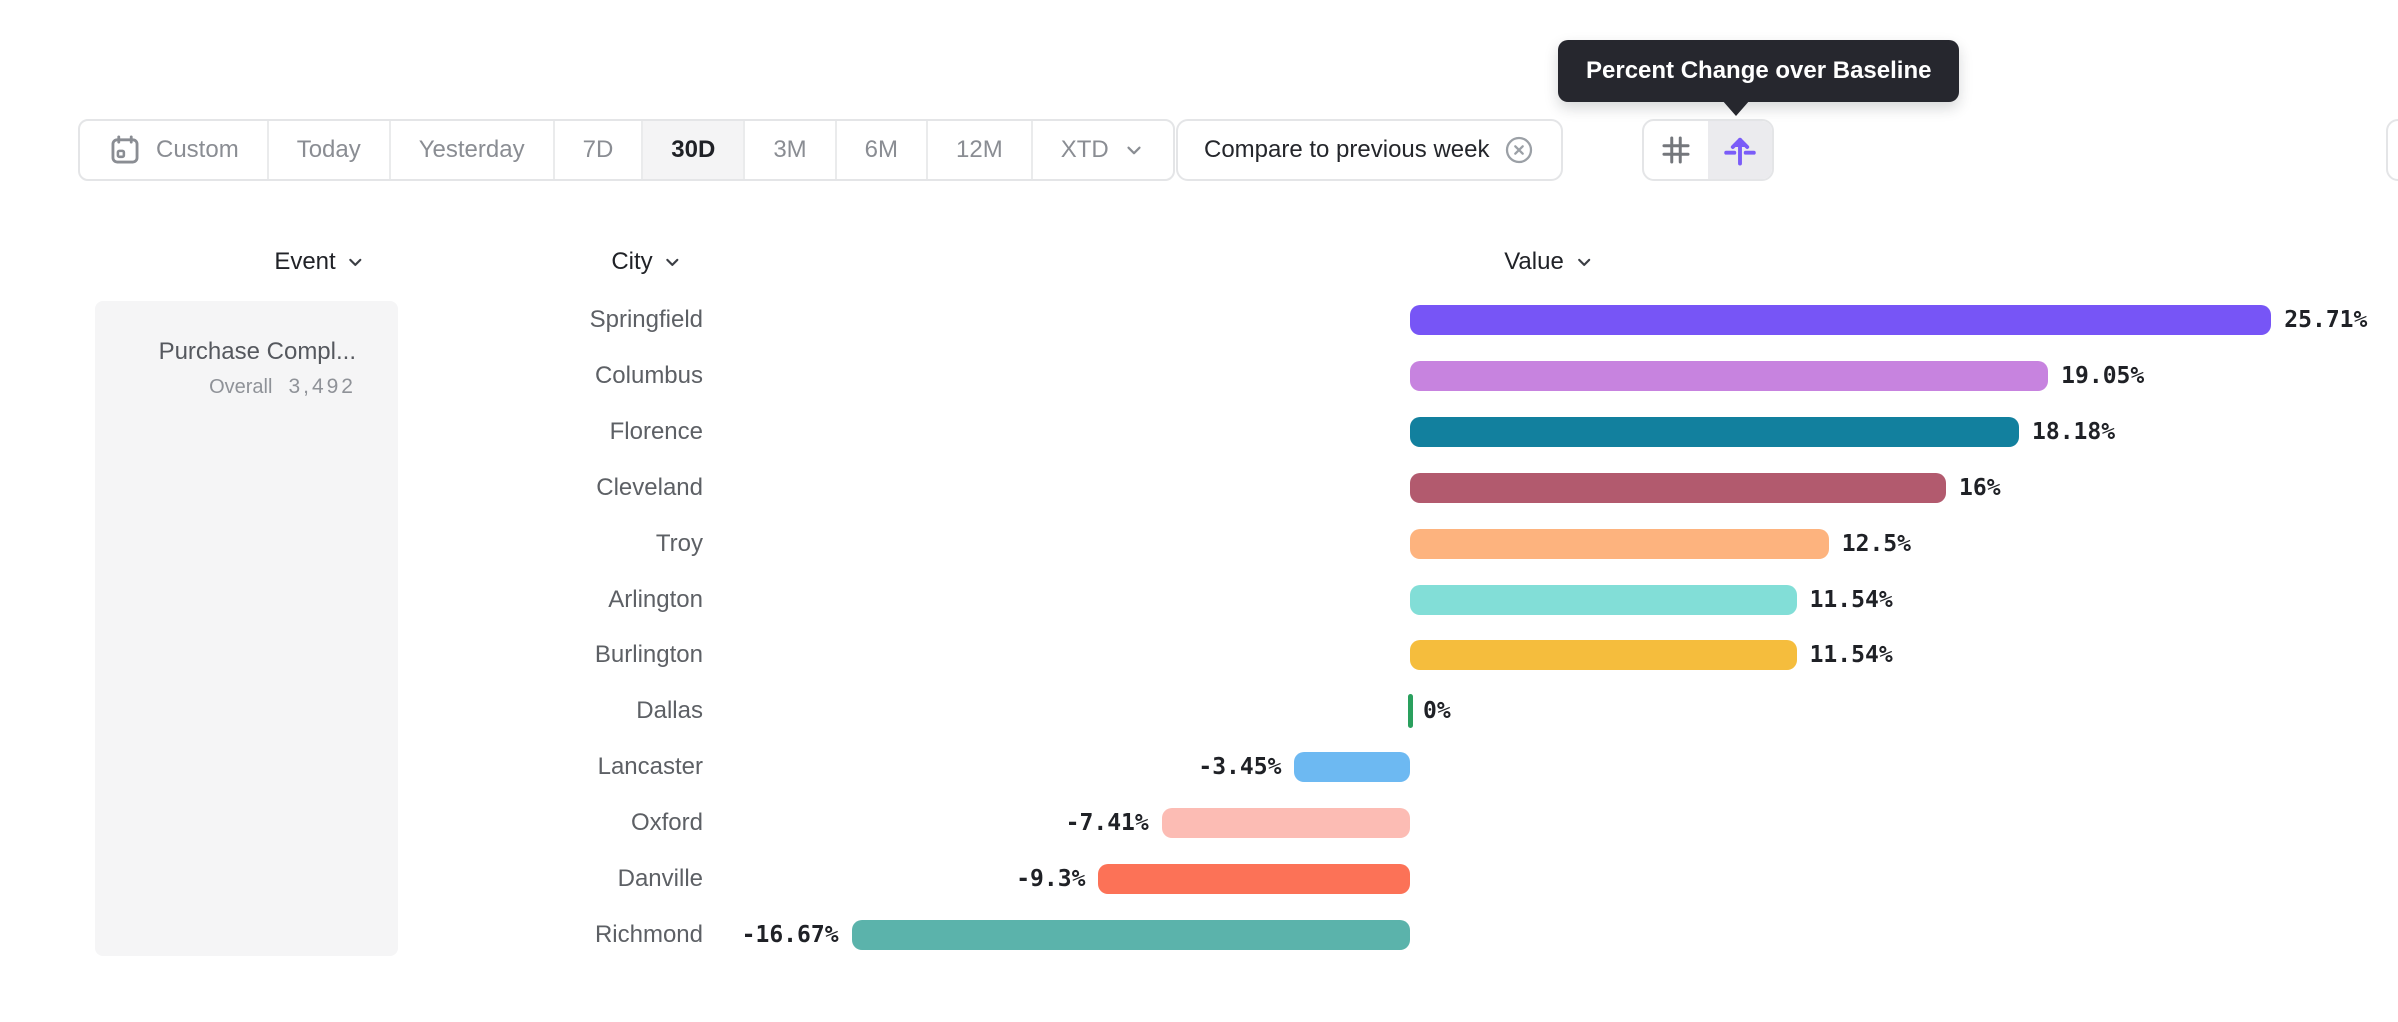 Image resolution: width=2398 pixels, height=1022 pixels. Describe the element at coordinates (679, 543) in the screenshot. I see `city-label: Troy` at that location.